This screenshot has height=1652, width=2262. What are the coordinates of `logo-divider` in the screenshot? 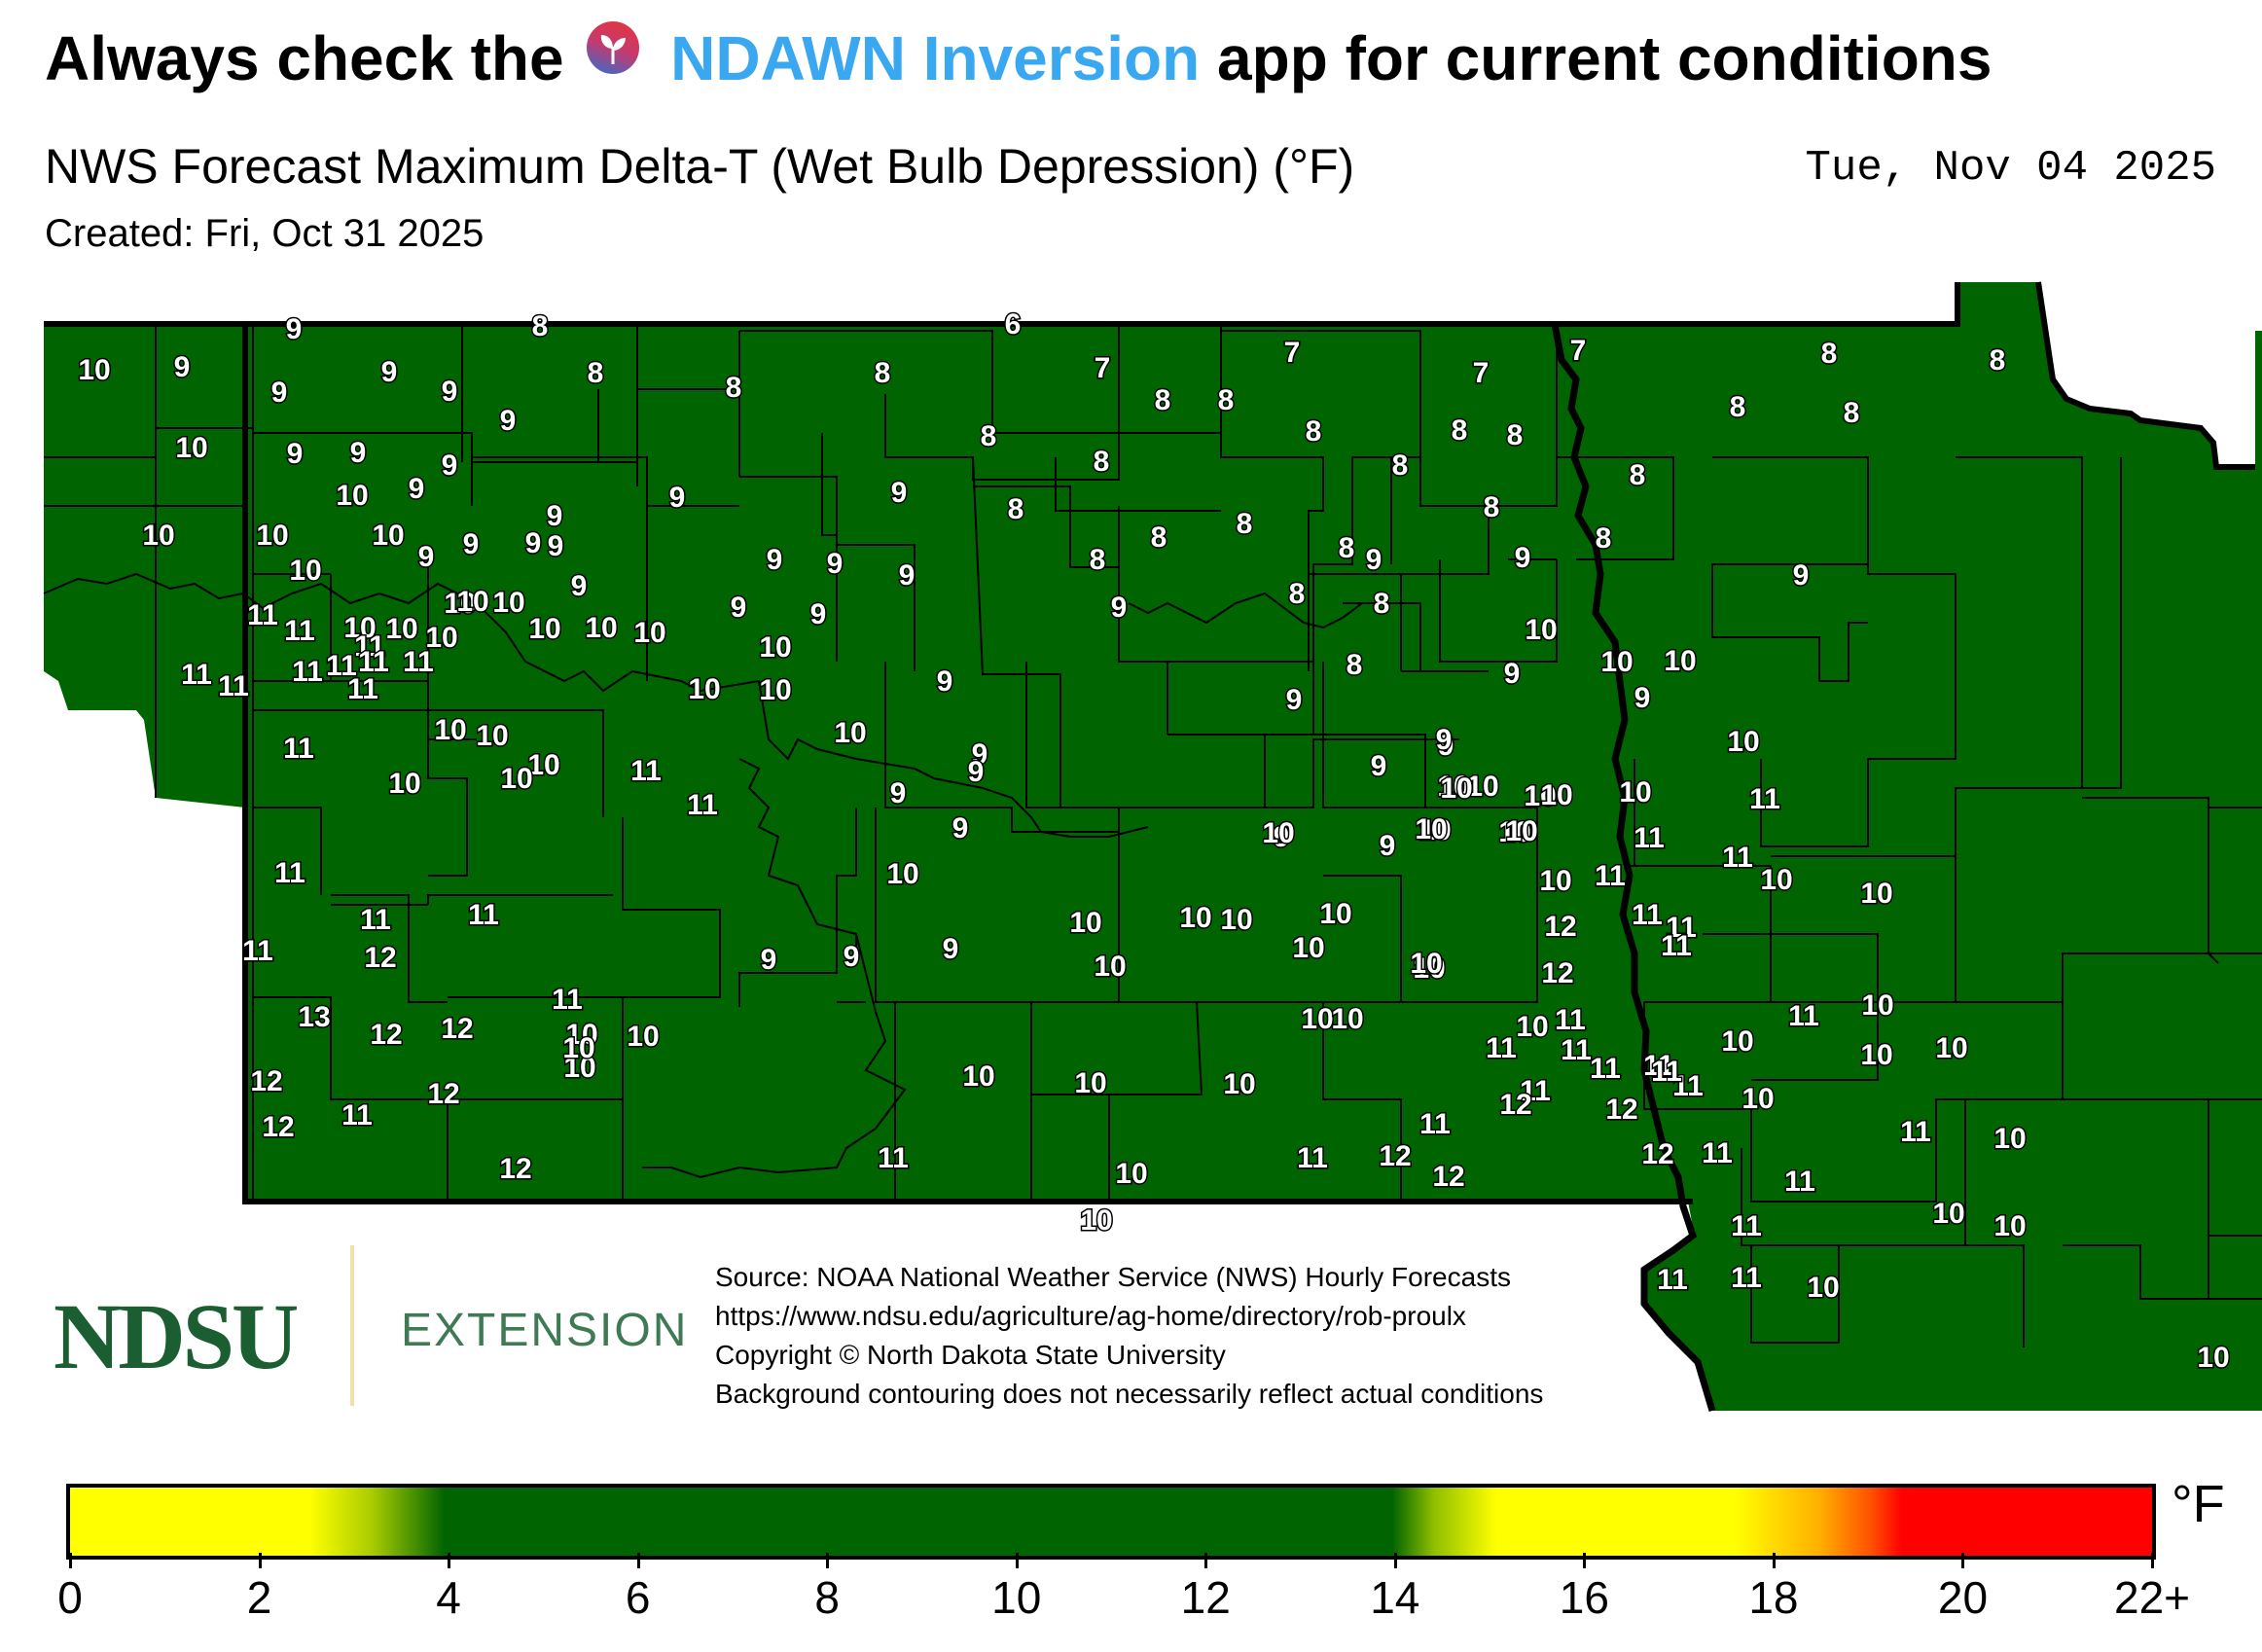 It's located at (352, 1325).